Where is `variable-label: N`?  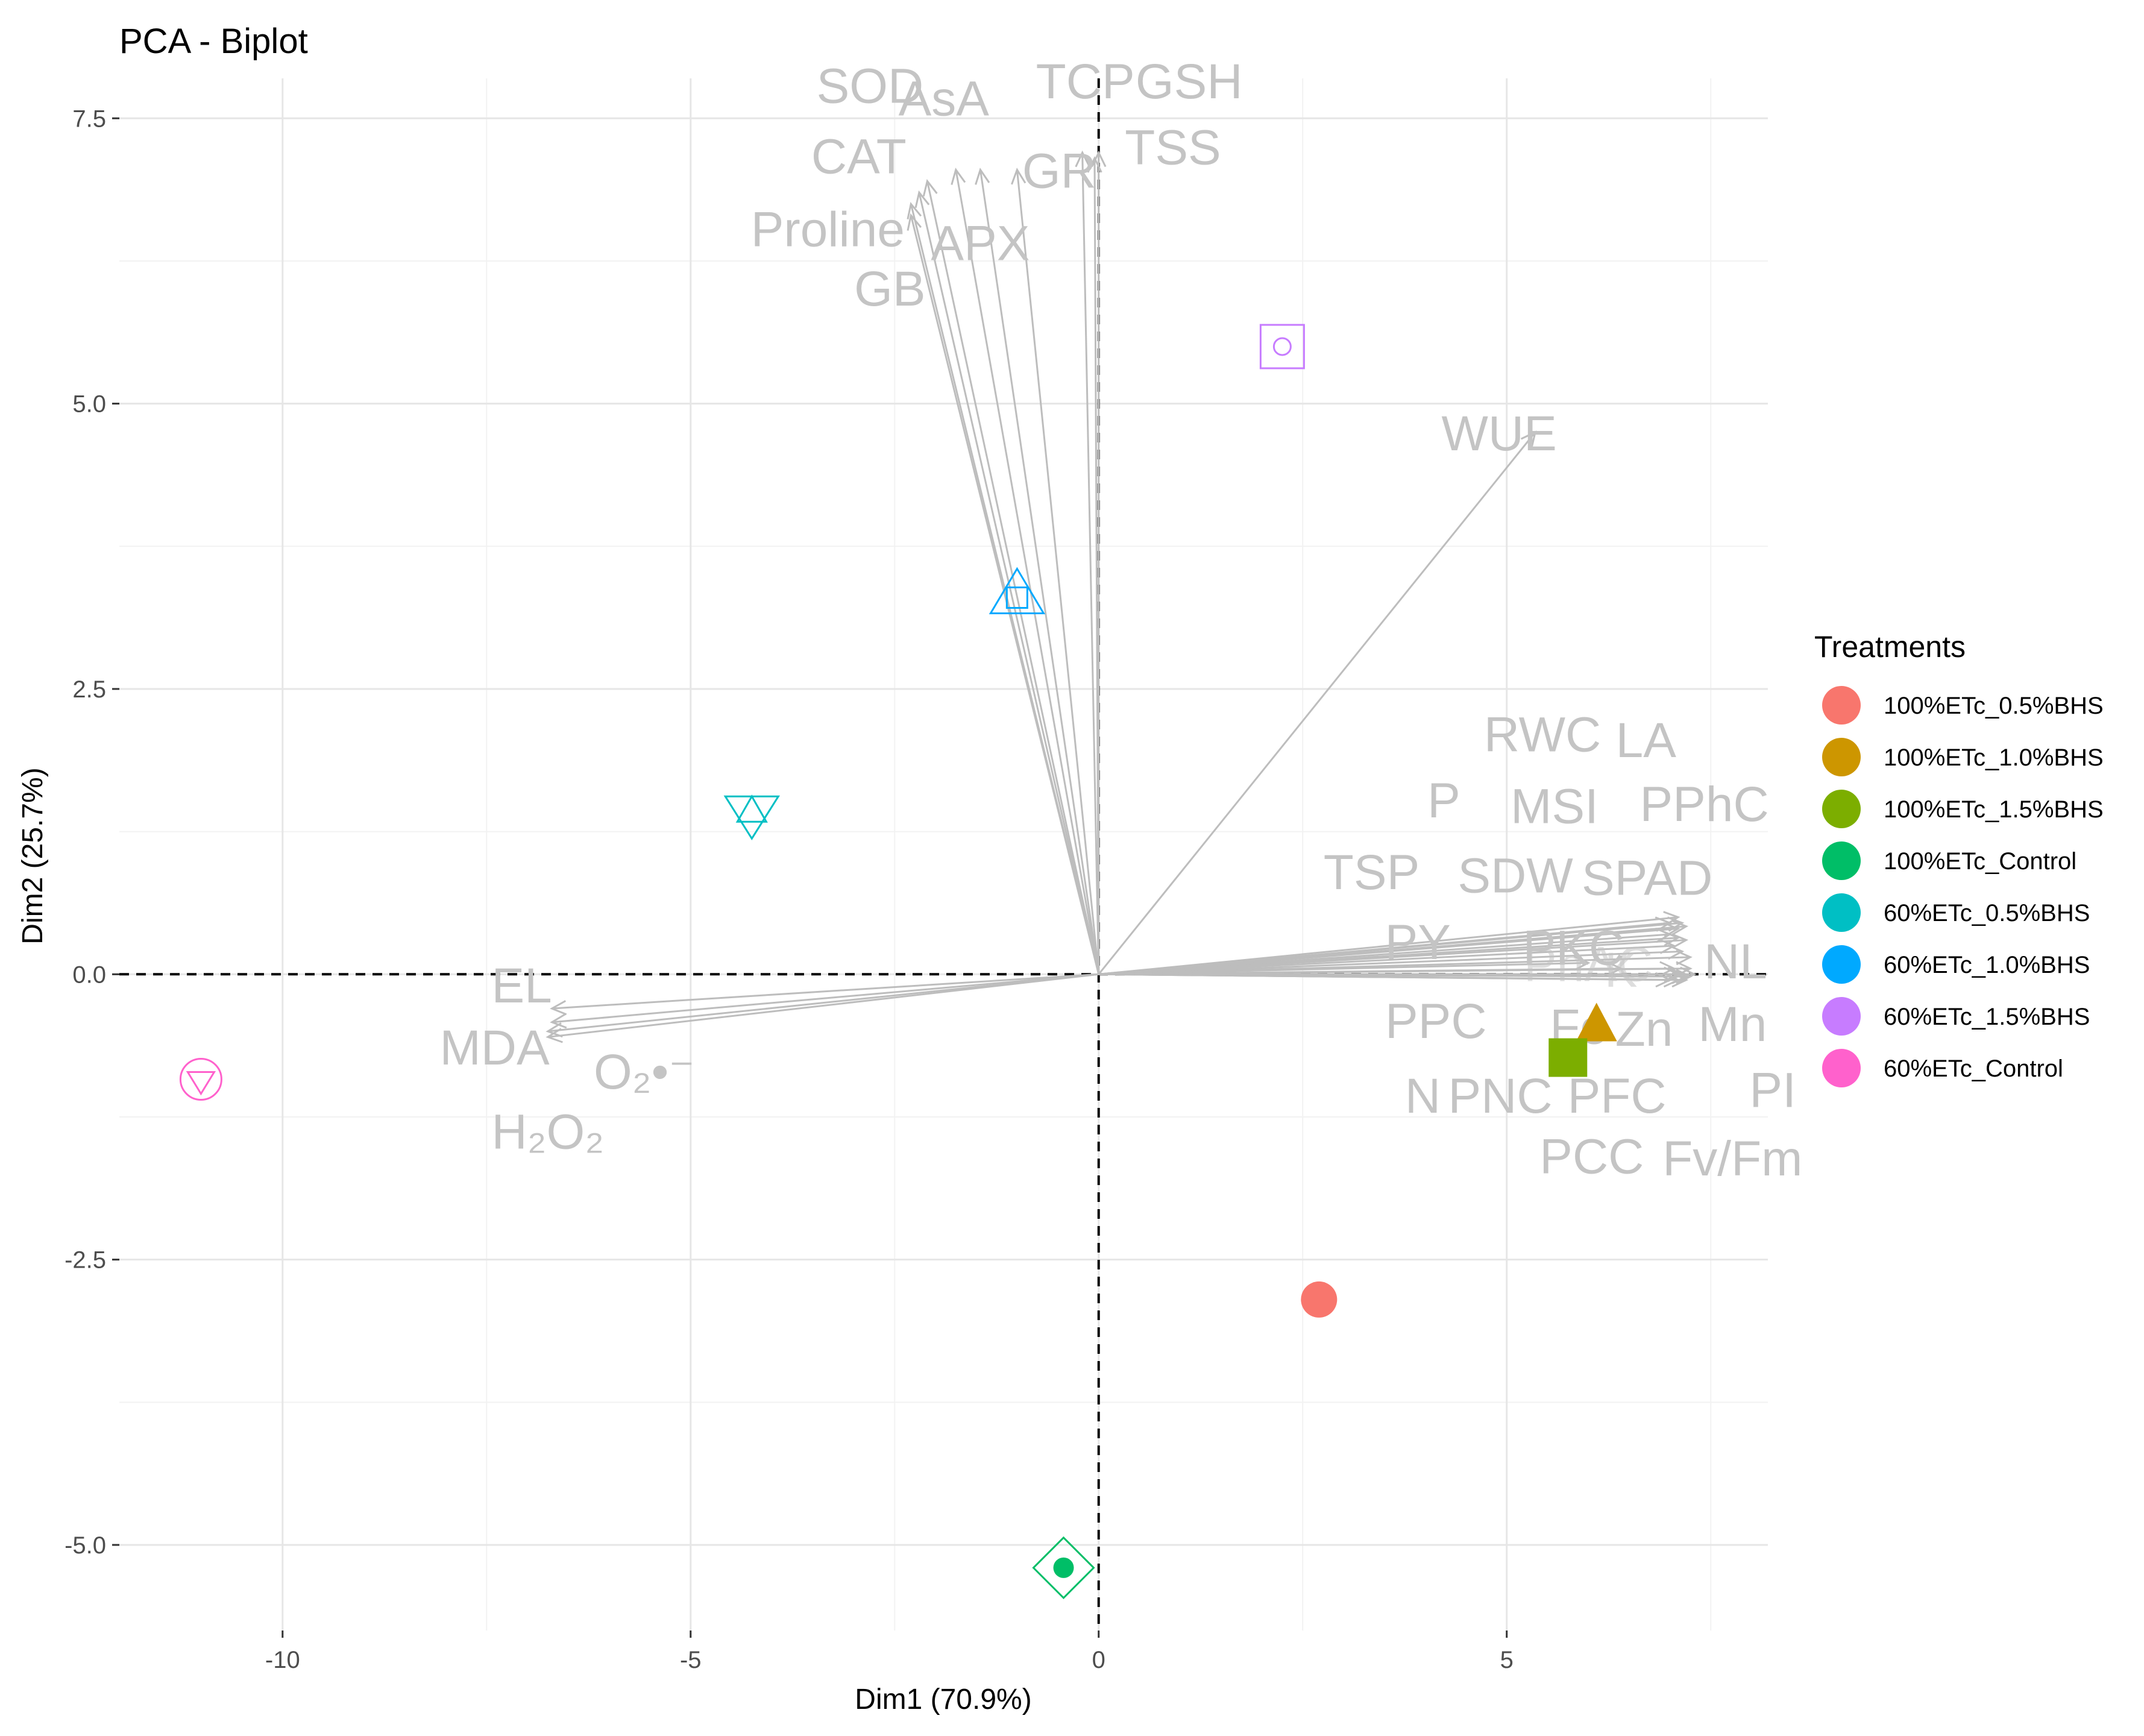 variable-label: N is located at coordinates (1423, 1096).